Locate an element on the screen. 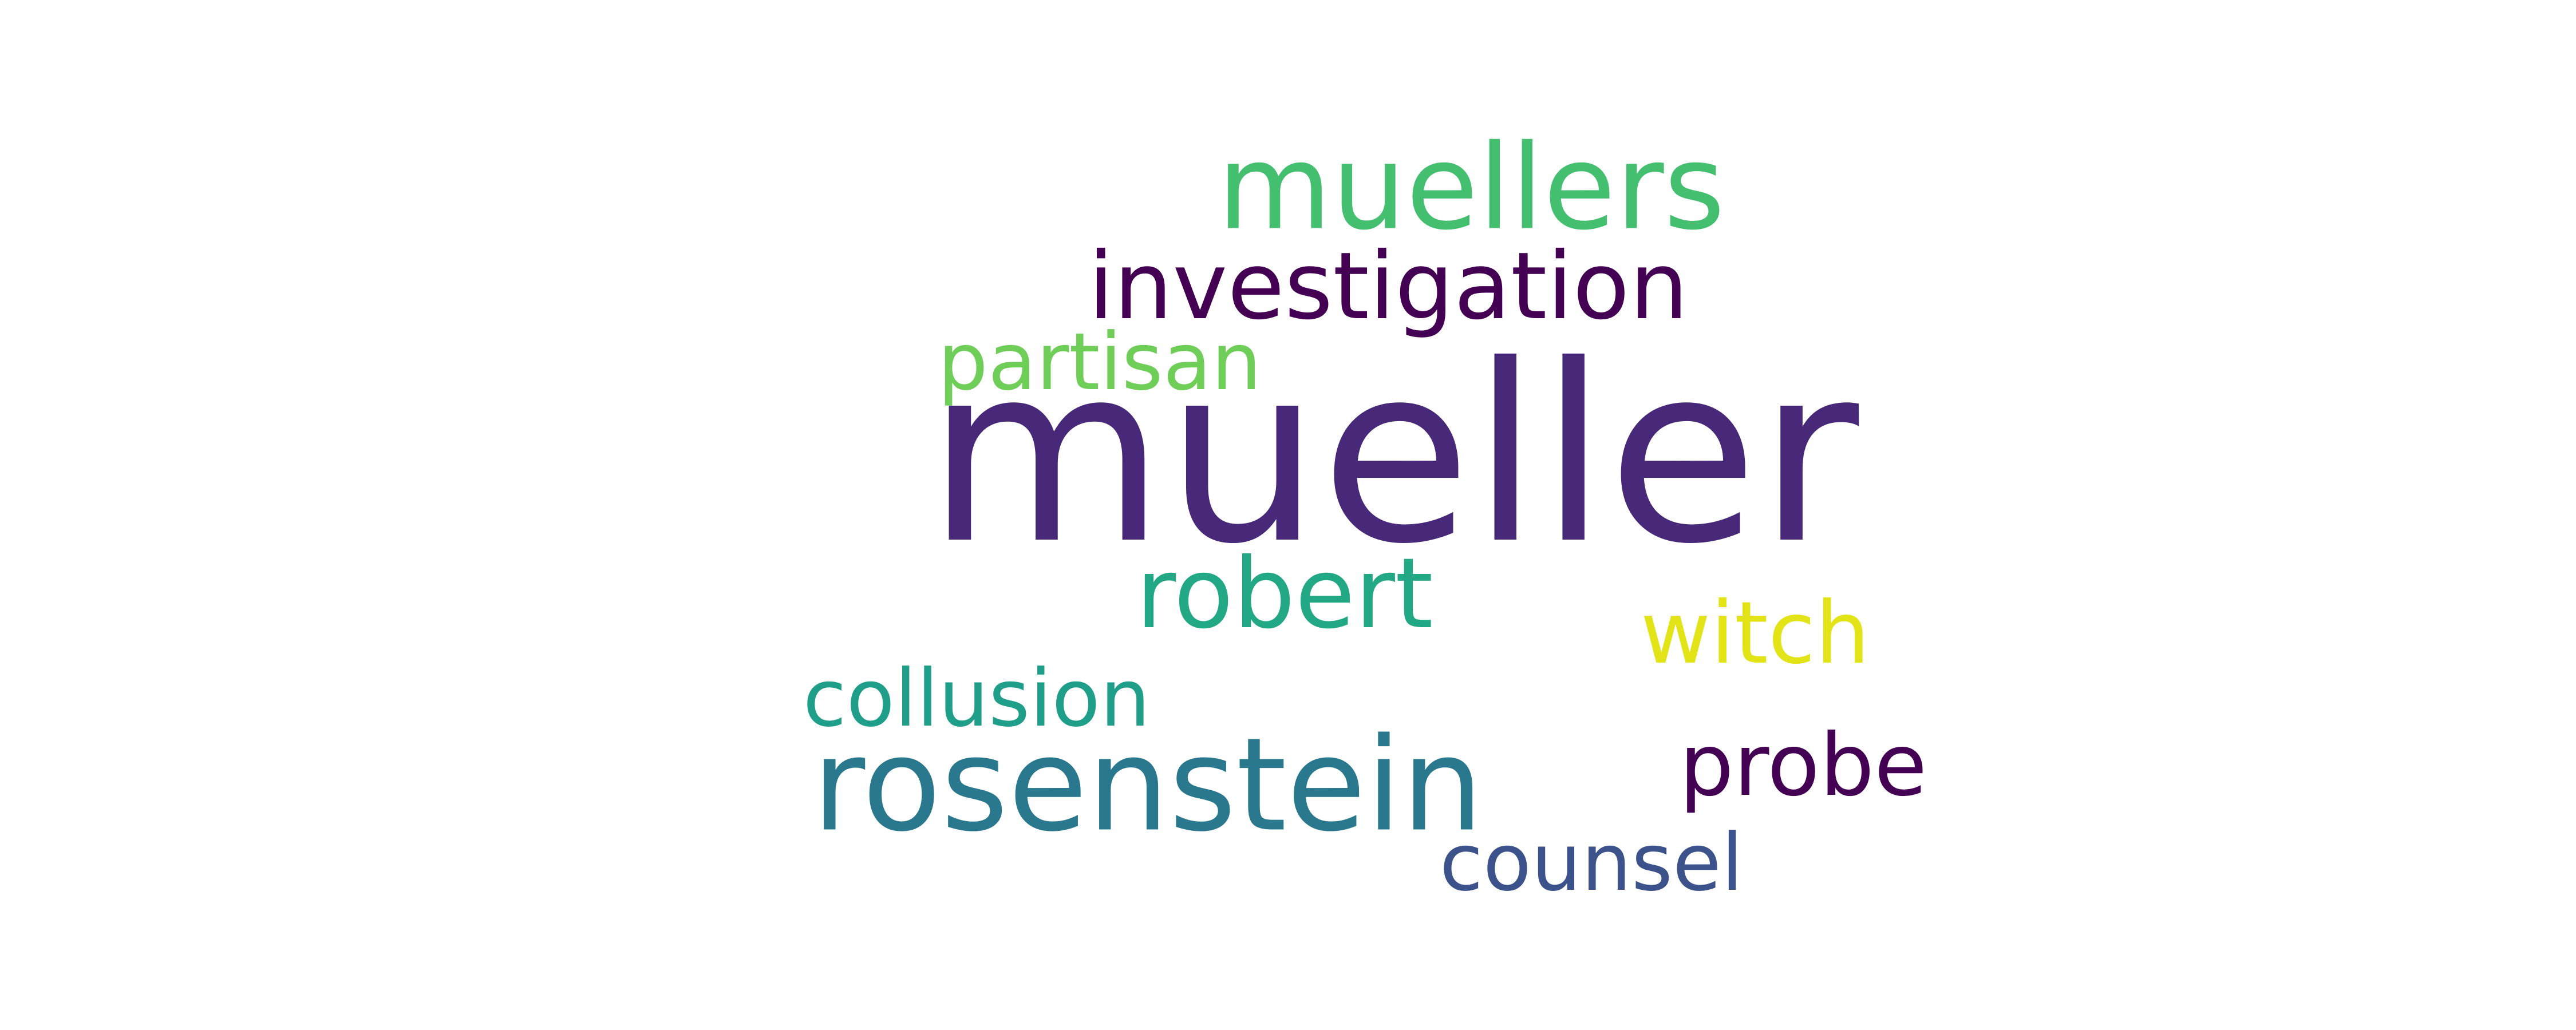  word-collusion: collusion is located at coordinates (977, 698).